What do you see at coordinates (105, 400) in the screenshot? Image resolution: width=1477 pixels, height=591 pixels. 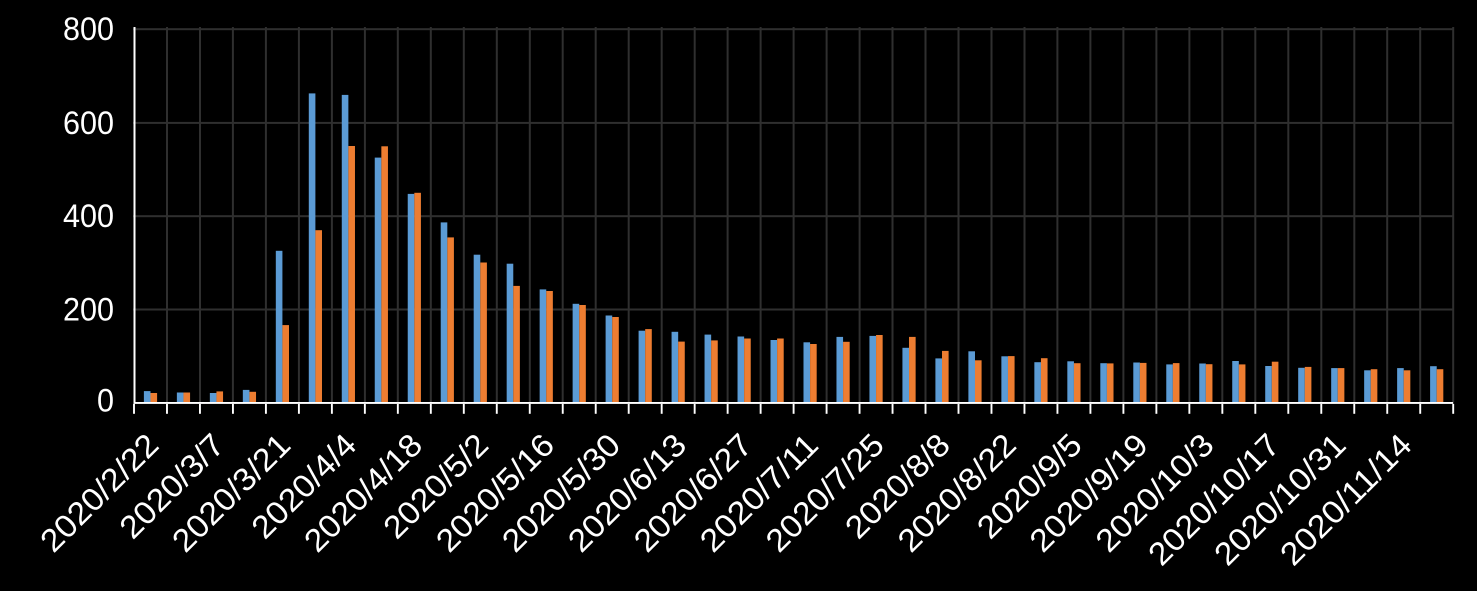 I see `svg-text: 0` at bounding box center [105, 400].